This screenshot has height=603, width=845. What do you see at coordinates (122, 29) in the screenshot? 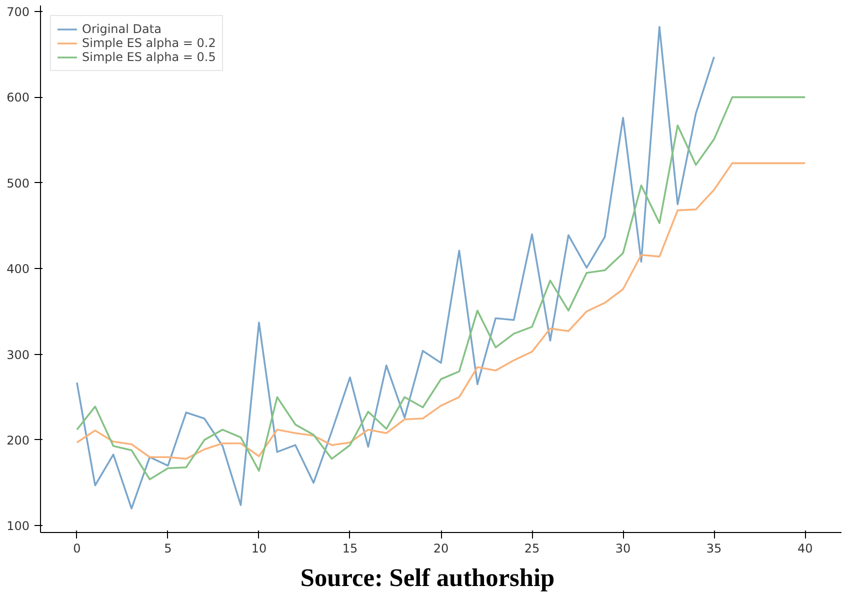
I see `legend-label: Original Data` at bounding box center [122, 29].